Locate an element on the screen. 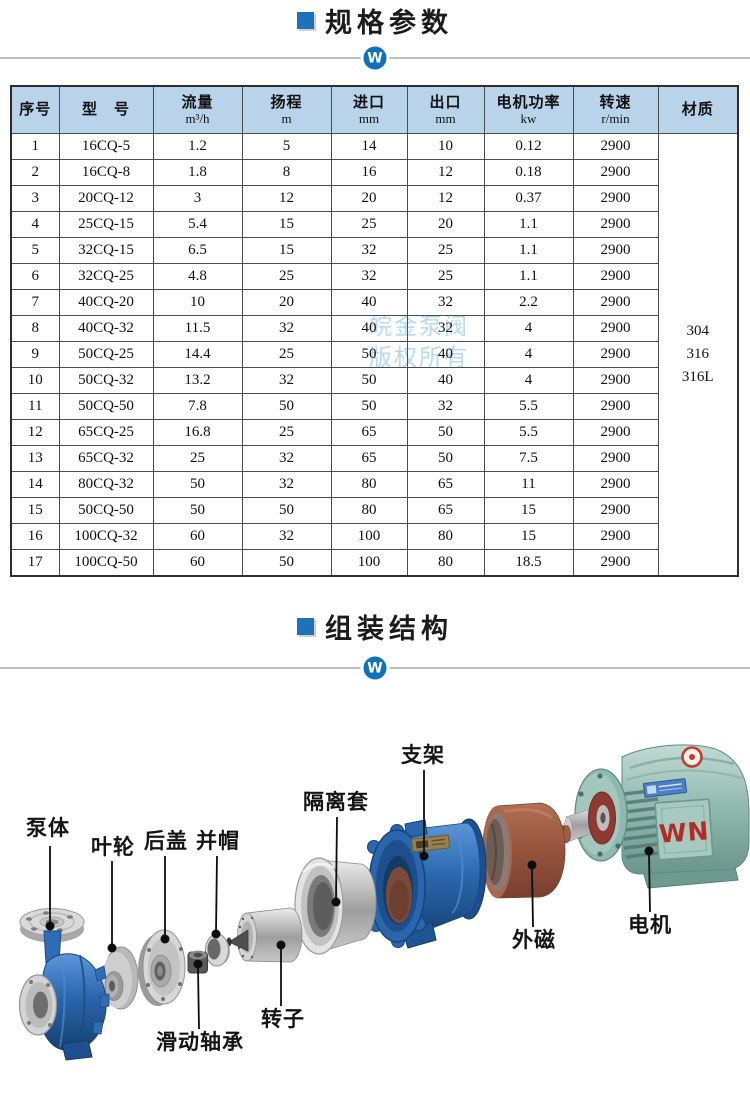 This screenshot has height=1109, width=750. label-cap: 并帽 is located at coordinates (218, 841).